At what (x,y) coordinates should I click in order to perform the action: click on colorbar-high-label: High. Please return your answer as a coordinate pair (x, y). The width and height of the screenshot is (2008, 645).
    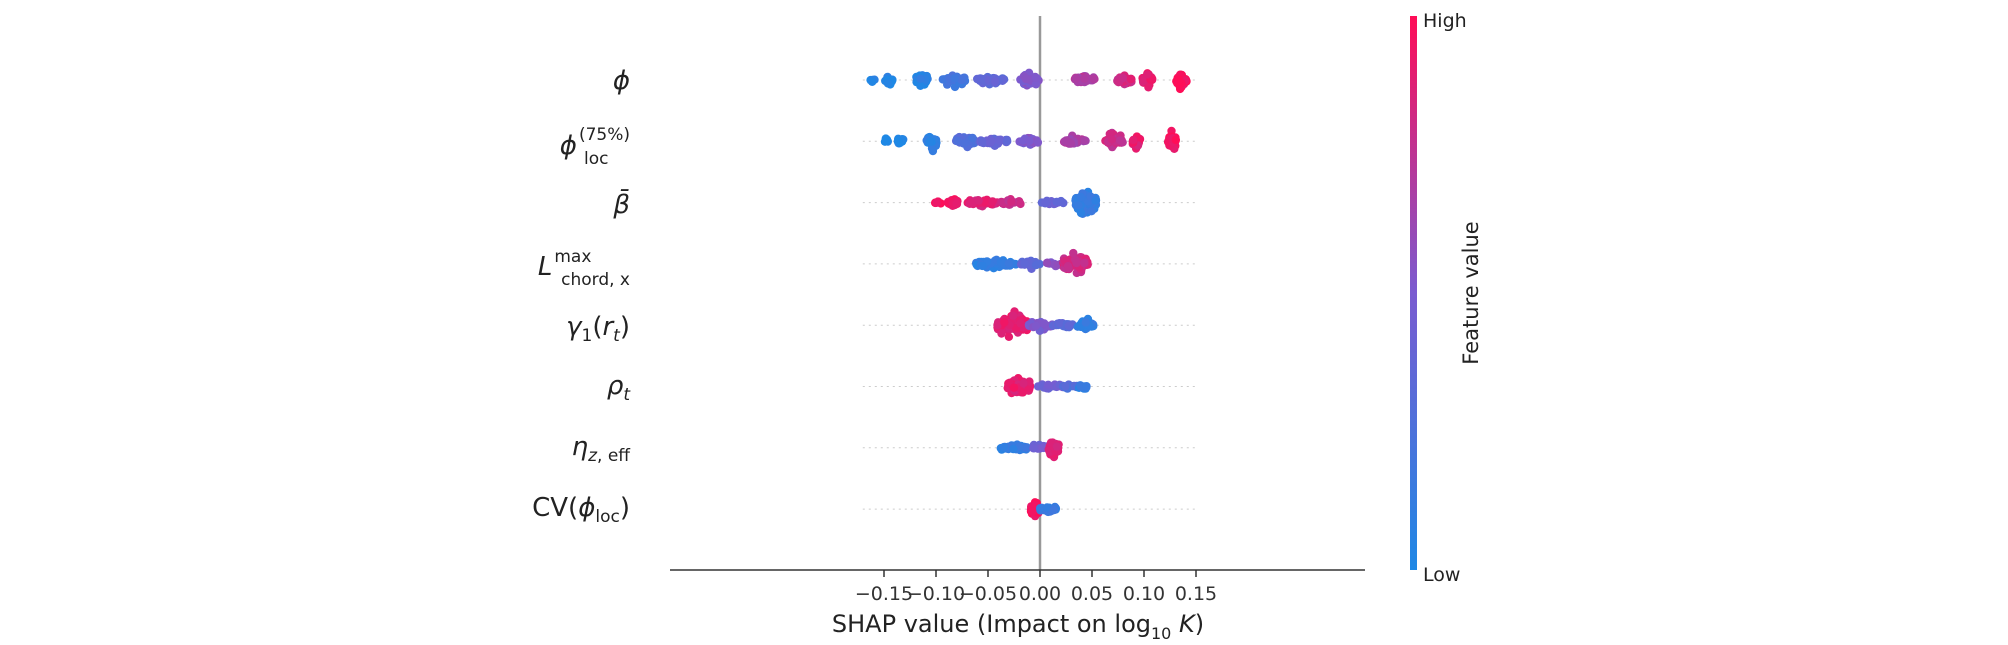
    Looking at the image, I should click on (1445, 21).